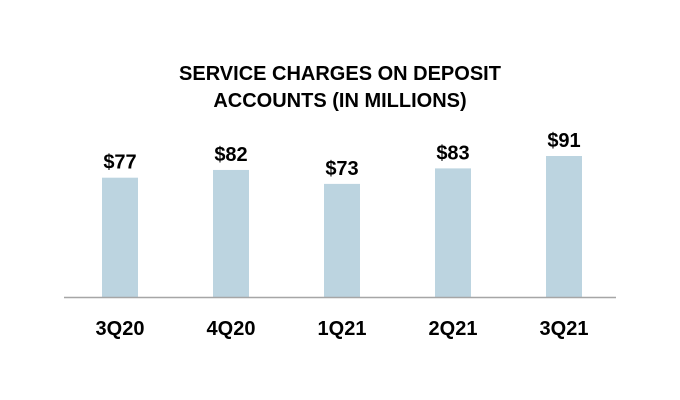 The width and height of the screenshot is (680, 400). What do you see at coordinates (563, 141) in the screenshot?
I see `data-label-3q21: $91` at bounding box center [563, 141].